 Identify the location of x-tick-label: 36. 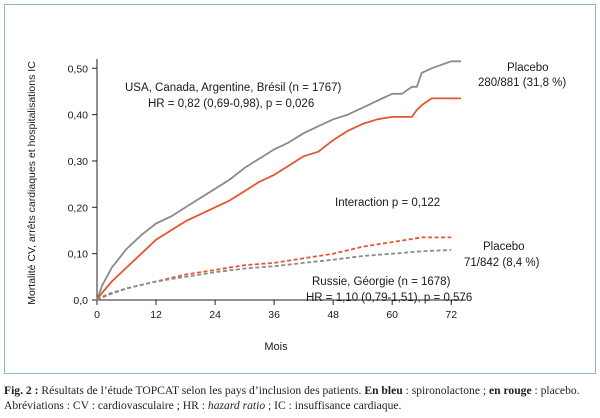
(274, 315).